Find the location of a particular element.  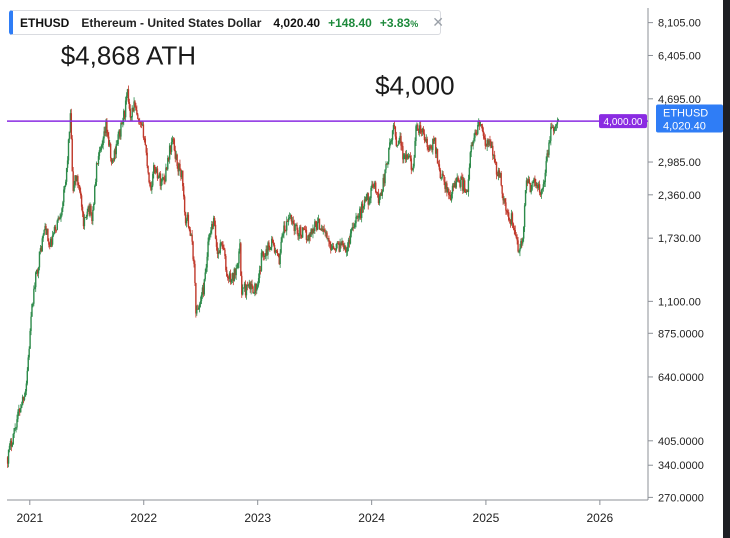

x-tick-label: 2023 is located at coordinates (257, 518).